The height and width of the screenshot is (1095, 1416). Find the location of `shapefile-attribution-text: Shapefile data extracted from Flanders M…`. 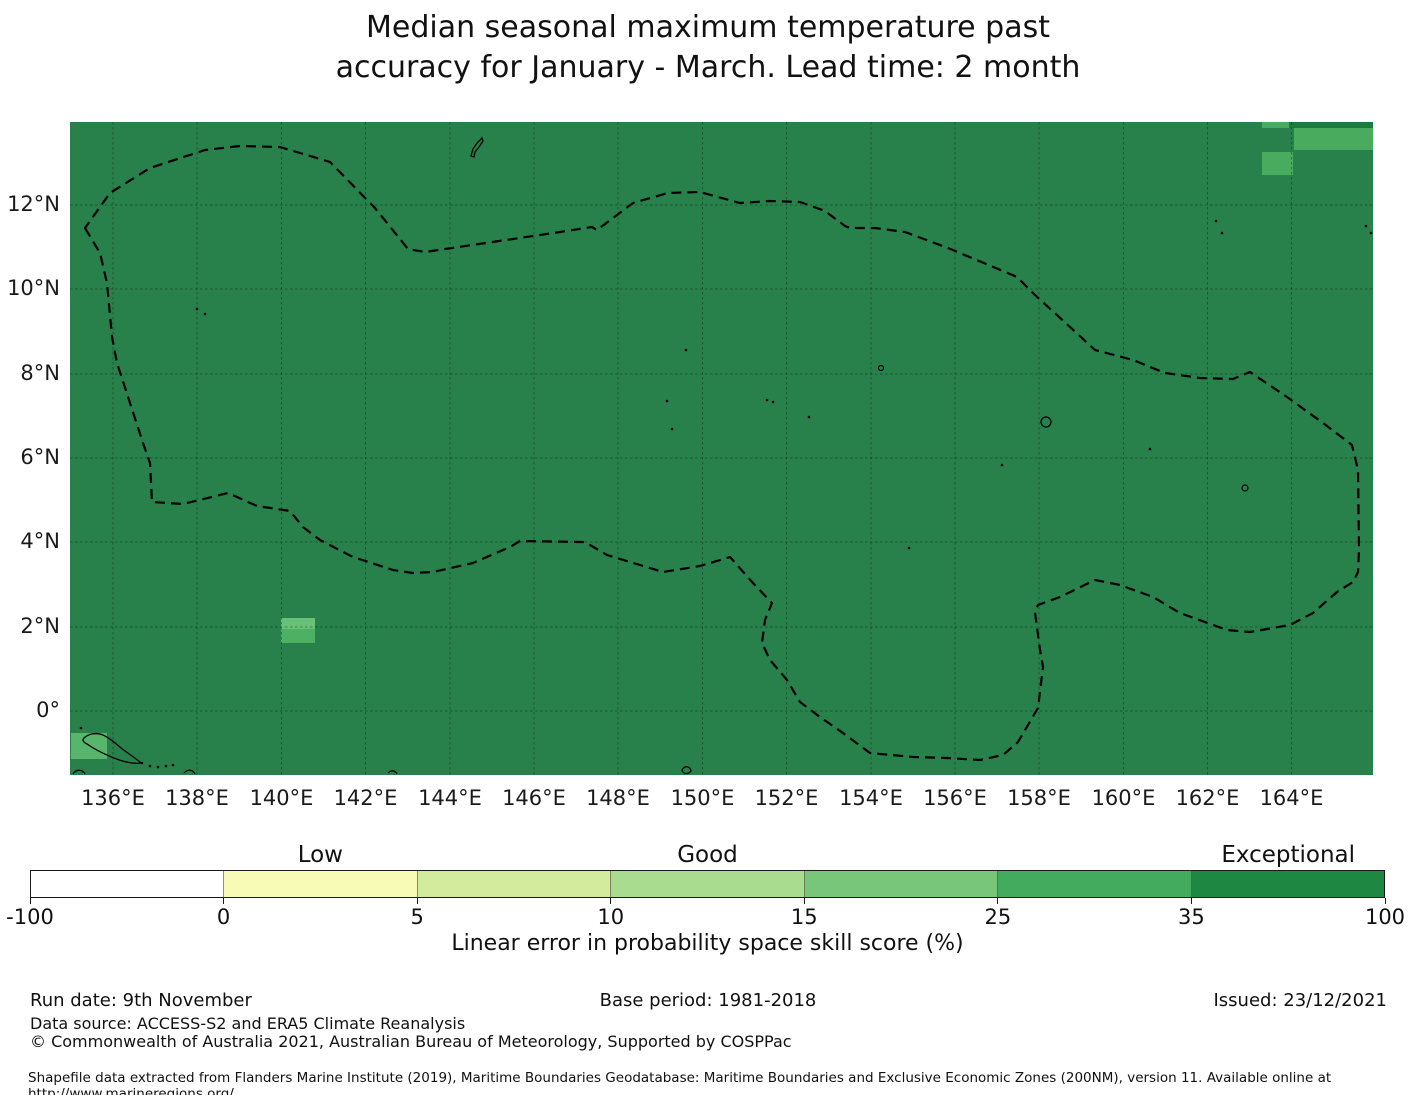

shapefile-attribution-text: Shapefile data extracted from Flanders M… is located at coordinates (680, 1082).